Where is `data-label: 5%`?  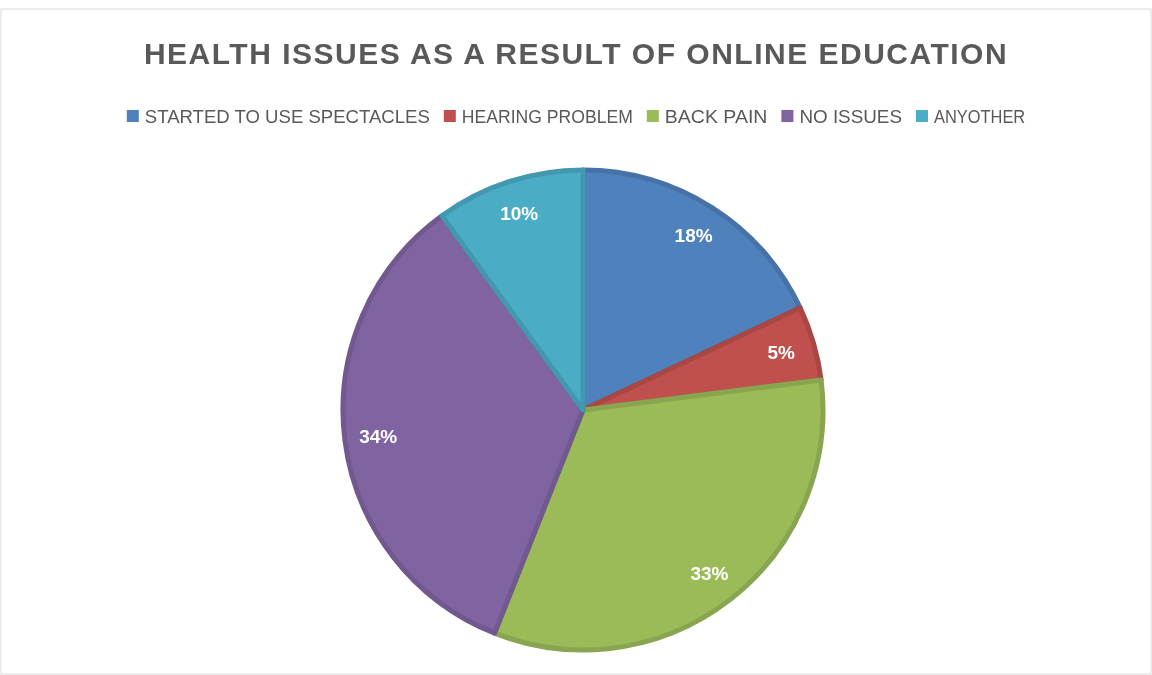
data-label: 5% is located at coordinates (781, 353).